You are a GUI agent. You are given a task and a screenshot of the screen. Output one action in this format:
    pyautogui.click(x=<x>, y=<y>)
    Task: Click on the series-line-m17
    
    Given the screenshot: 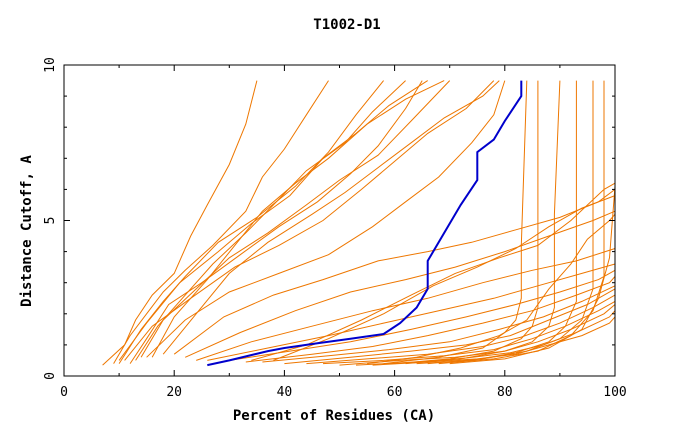 What is the action you would take?
    pyautogui.click(x=430, y=319)
    